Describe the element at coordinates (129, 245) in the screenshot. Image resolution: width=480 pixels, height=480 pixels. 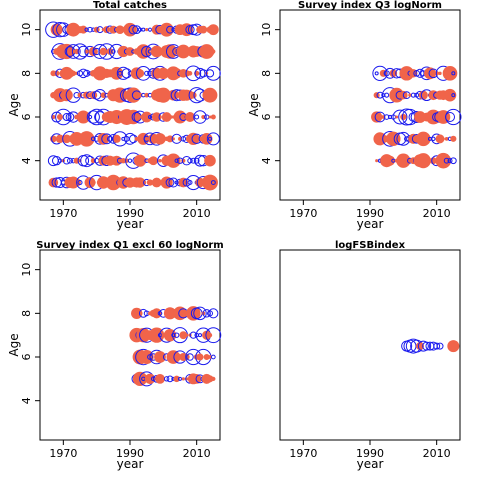
I see `panel-title: Survey index Q1 excl 60 logNorm` at that location.